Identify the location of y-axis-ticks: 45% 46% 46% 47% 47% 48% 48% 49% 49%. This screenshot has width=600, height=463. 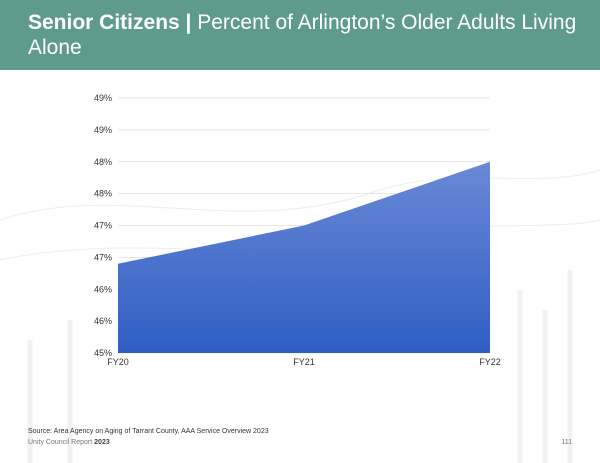
(103, 225).